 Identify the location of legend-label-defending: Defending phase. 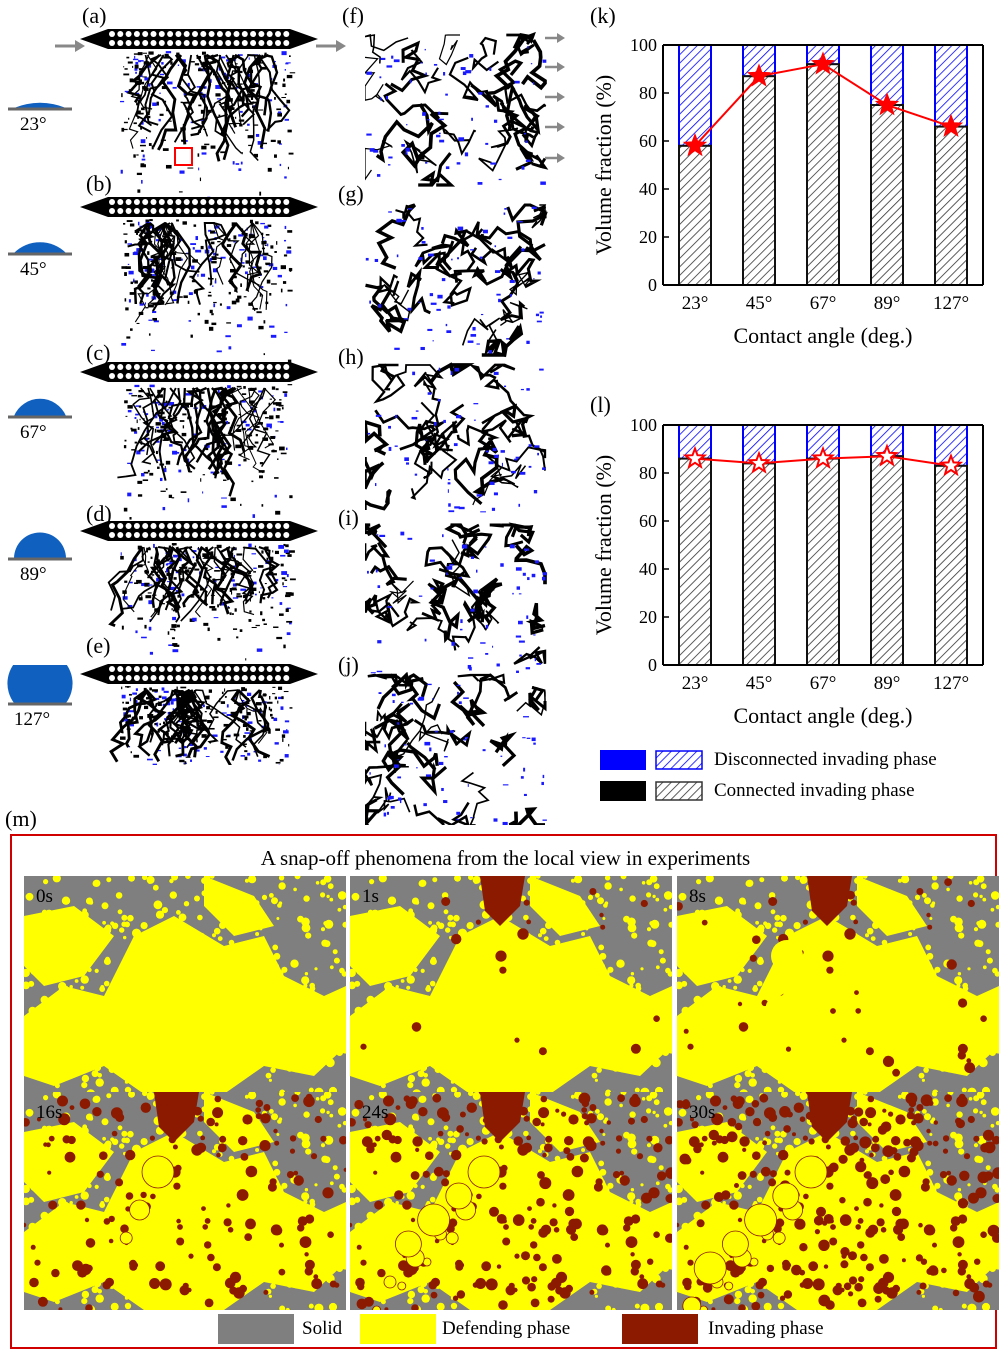
(506, 1328).